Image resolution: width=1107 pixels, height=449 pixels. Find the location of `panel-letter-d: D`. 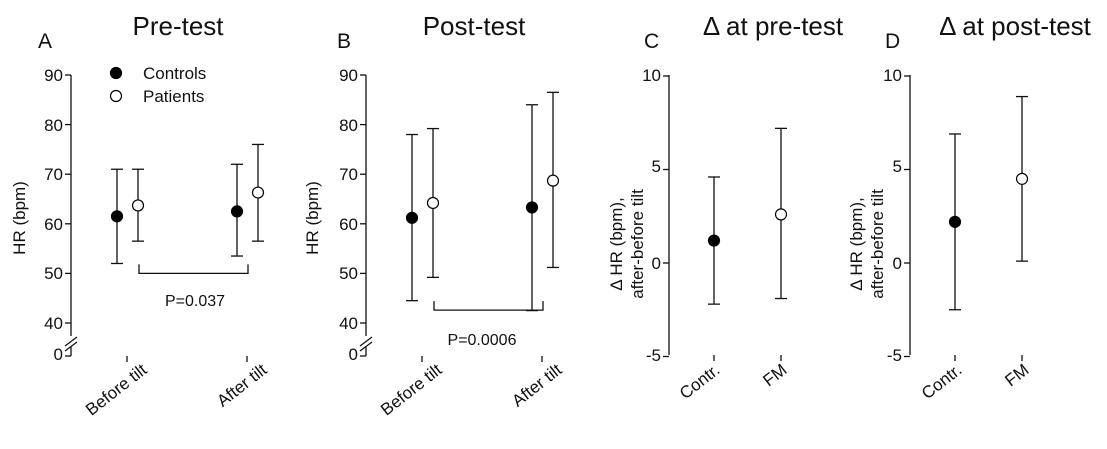

panel-letter-d: D is located at coordinates (892, 41).